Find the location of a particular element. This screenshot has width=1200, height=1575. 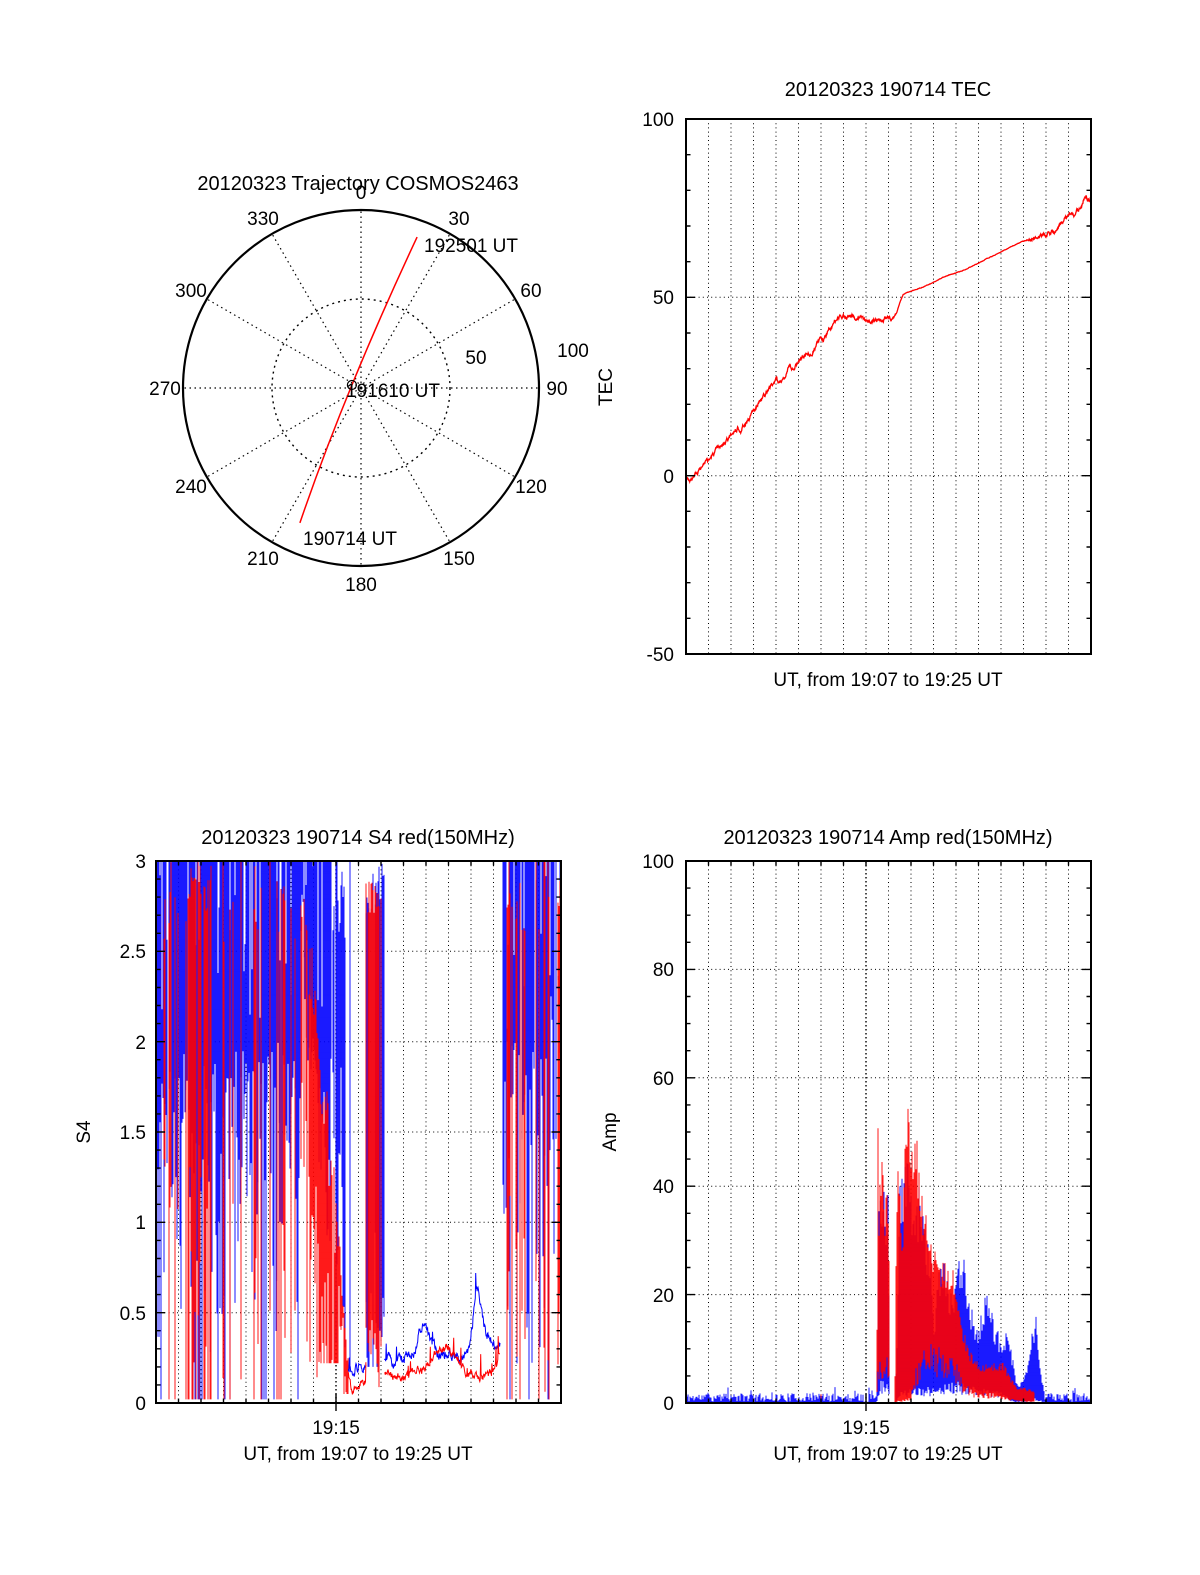

tec-ytick-100: 100 is located at coordinates (658, 120).